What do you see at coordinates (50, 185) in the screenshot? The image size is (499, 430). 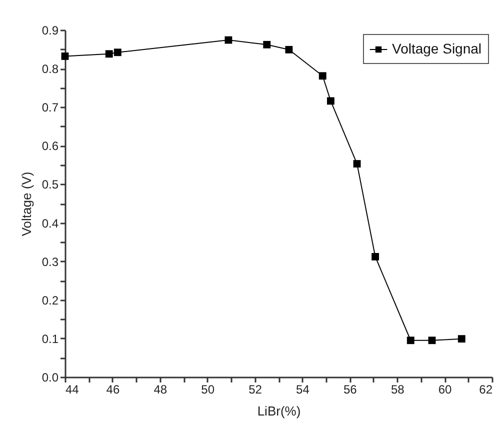 I see `y-tick-label: 0.5` at bounding box center [50, 185].